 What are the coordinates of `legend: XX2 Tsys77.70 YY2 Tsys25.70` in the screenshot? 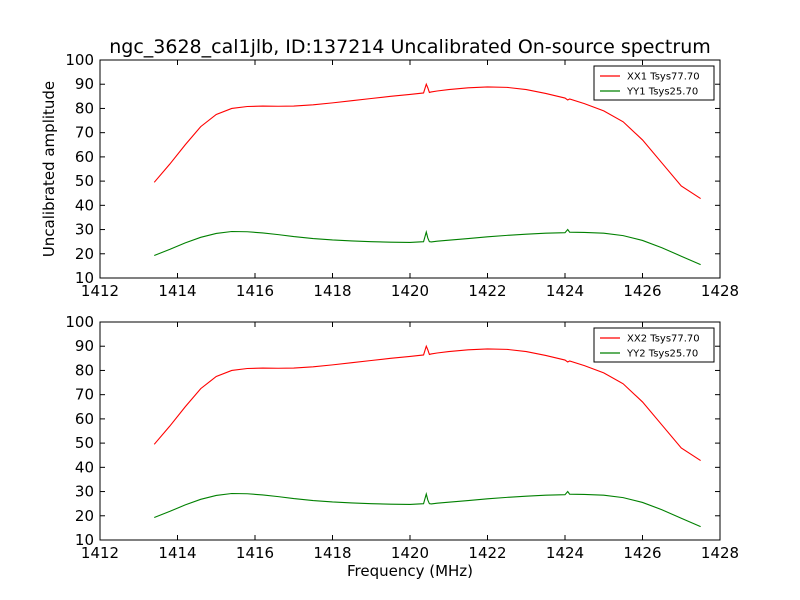 It's located at (654, 345).